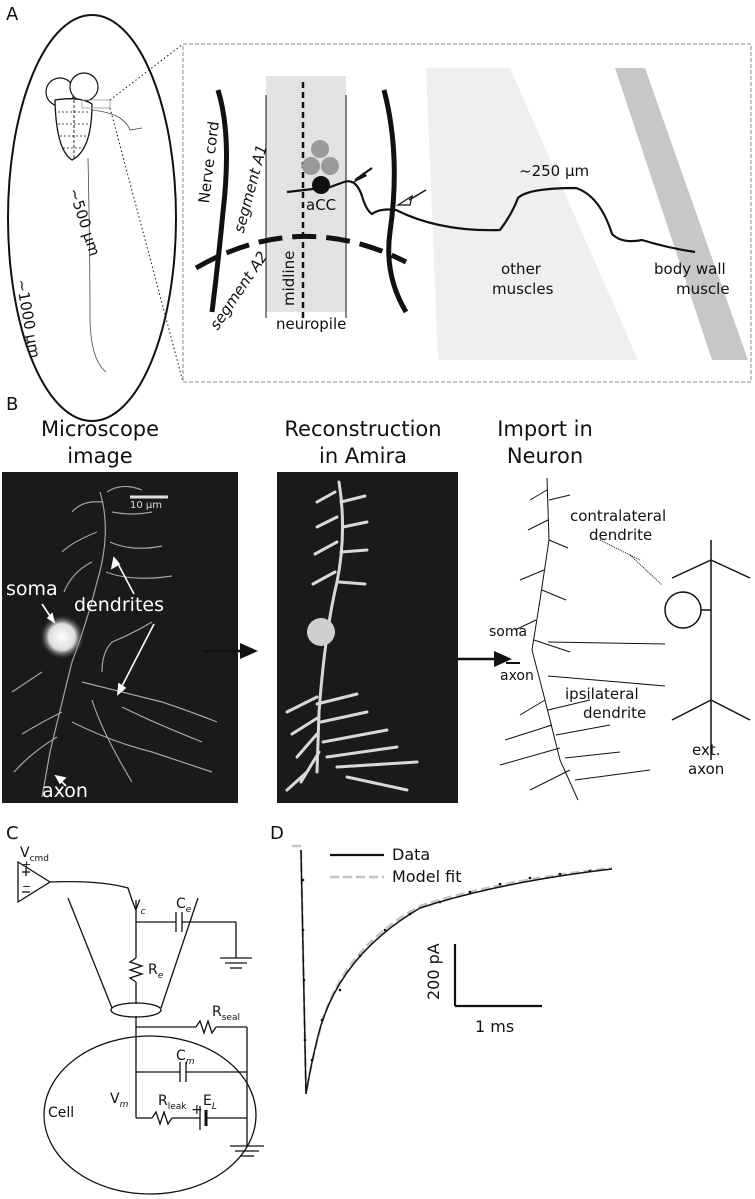  I want to click on vm-label: Vm, so click(119, 1100).